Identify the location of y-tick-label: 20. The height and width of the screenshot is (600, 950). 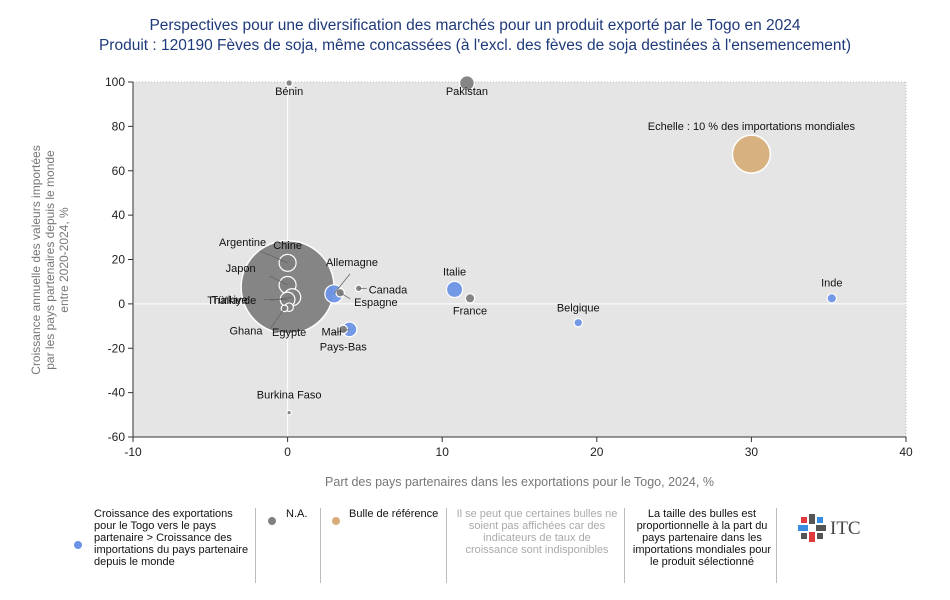
(119, 260).